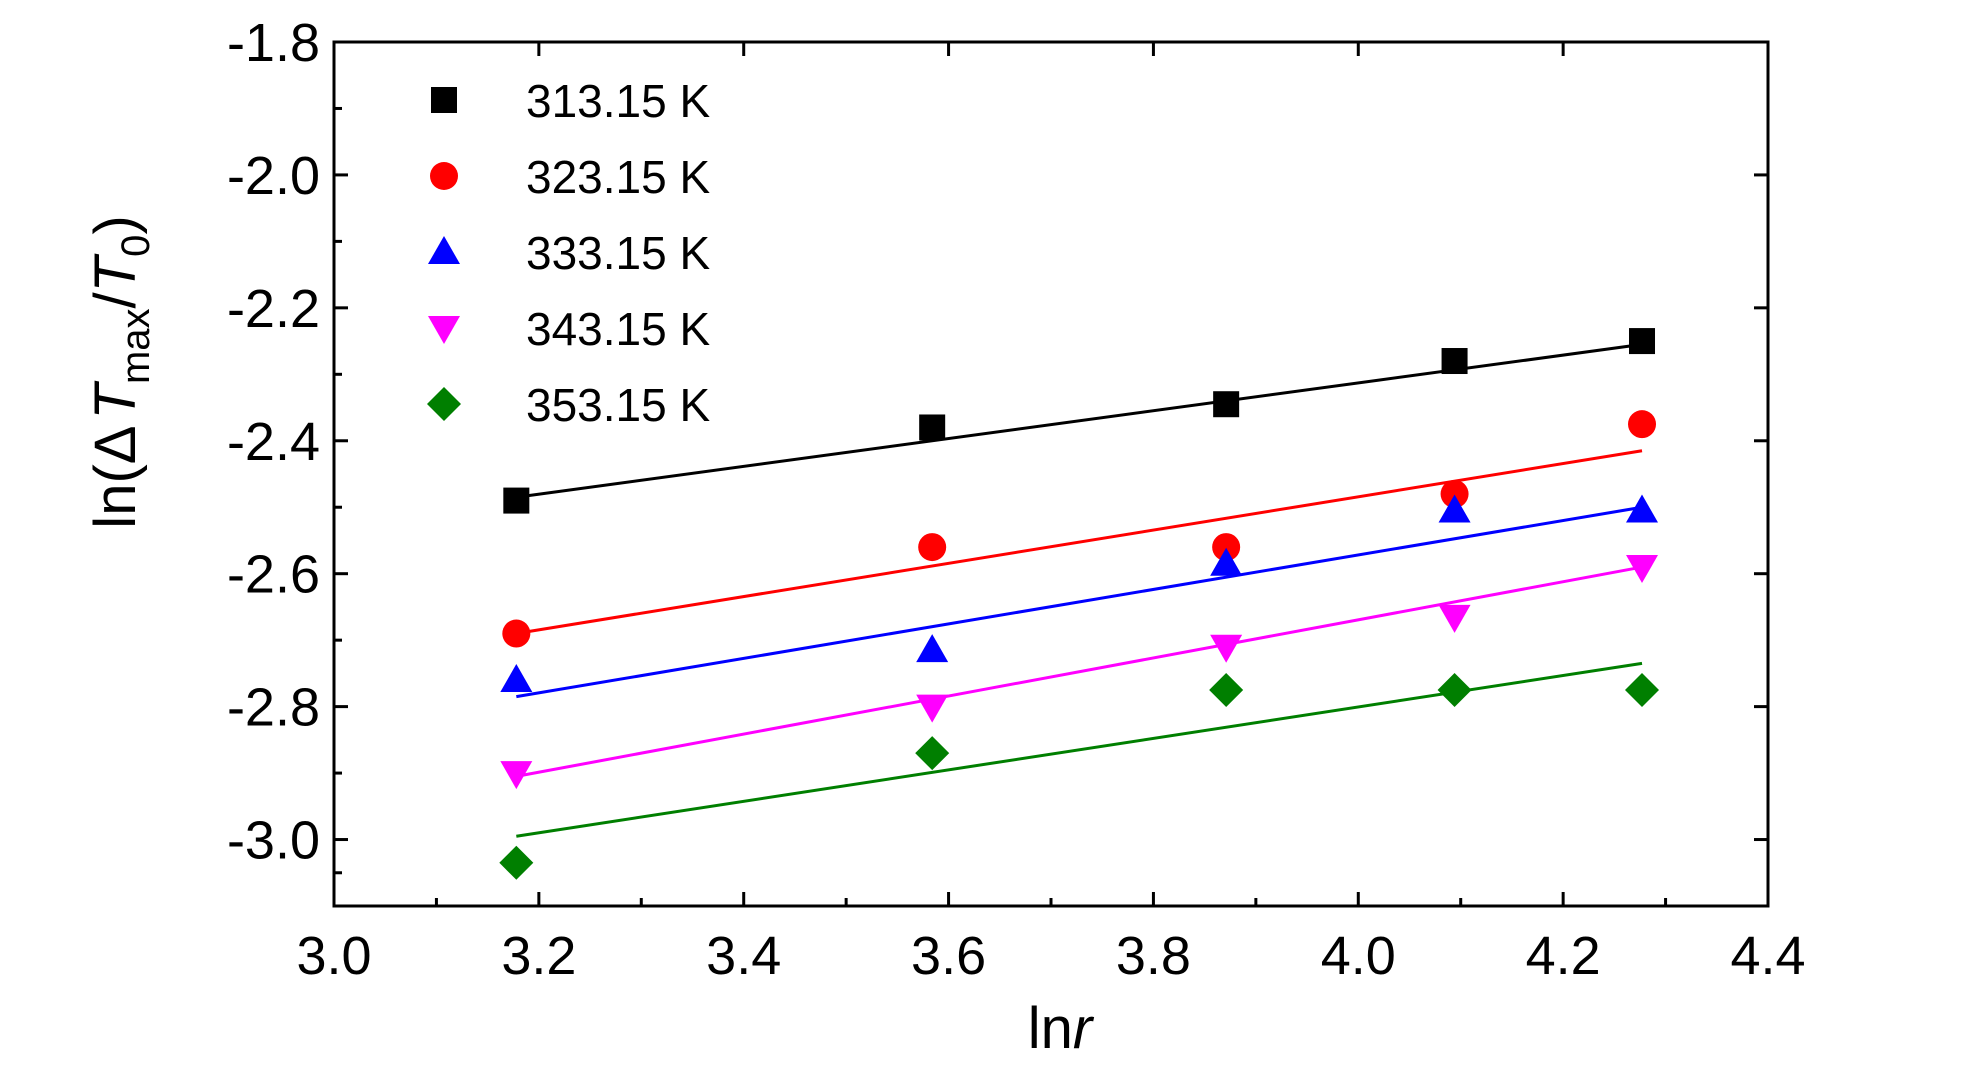 Image resolution: width=1984 pixels, height=1068 pixels. What do you see at coordinates (444, 176) in the screenshot?
I see `legend-marker-323-15-k` at bounding box center [444, 176].